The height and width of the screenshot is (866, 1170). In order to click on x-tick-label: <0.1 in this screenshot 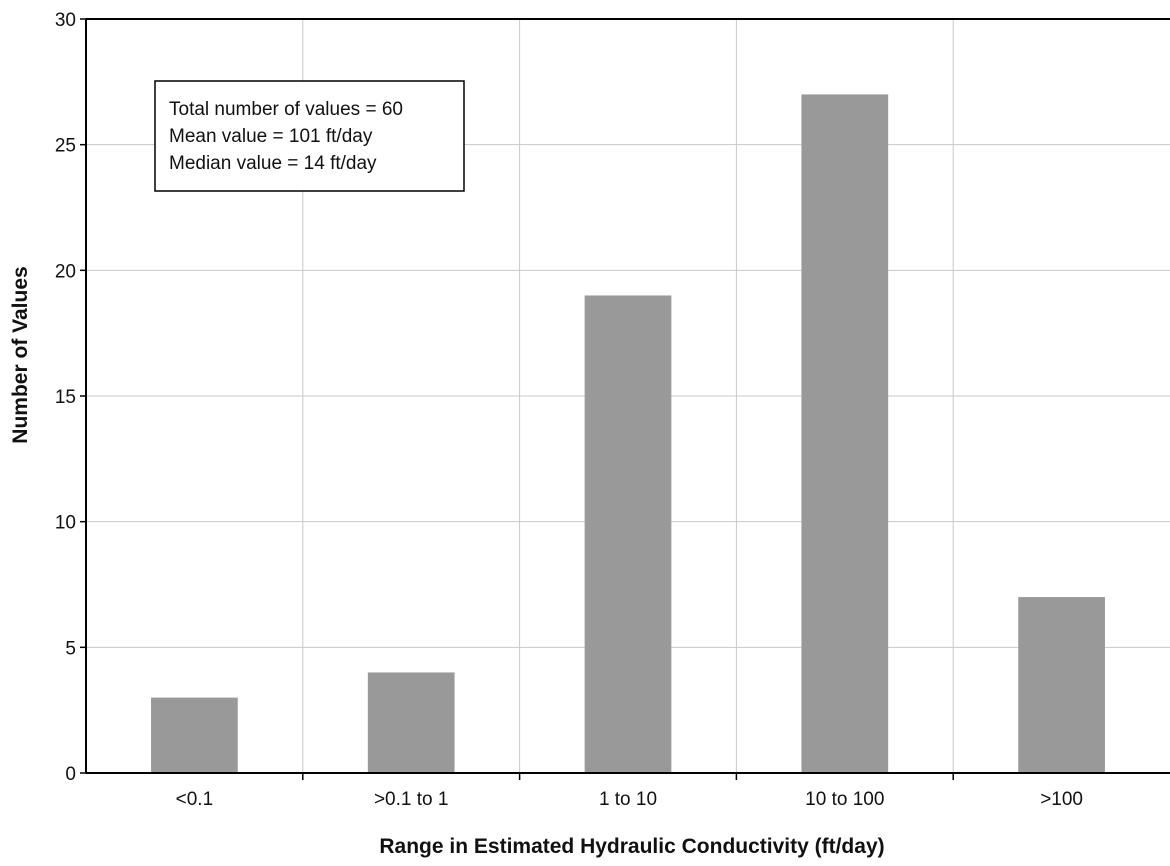, I will do `click(195, 799)`.